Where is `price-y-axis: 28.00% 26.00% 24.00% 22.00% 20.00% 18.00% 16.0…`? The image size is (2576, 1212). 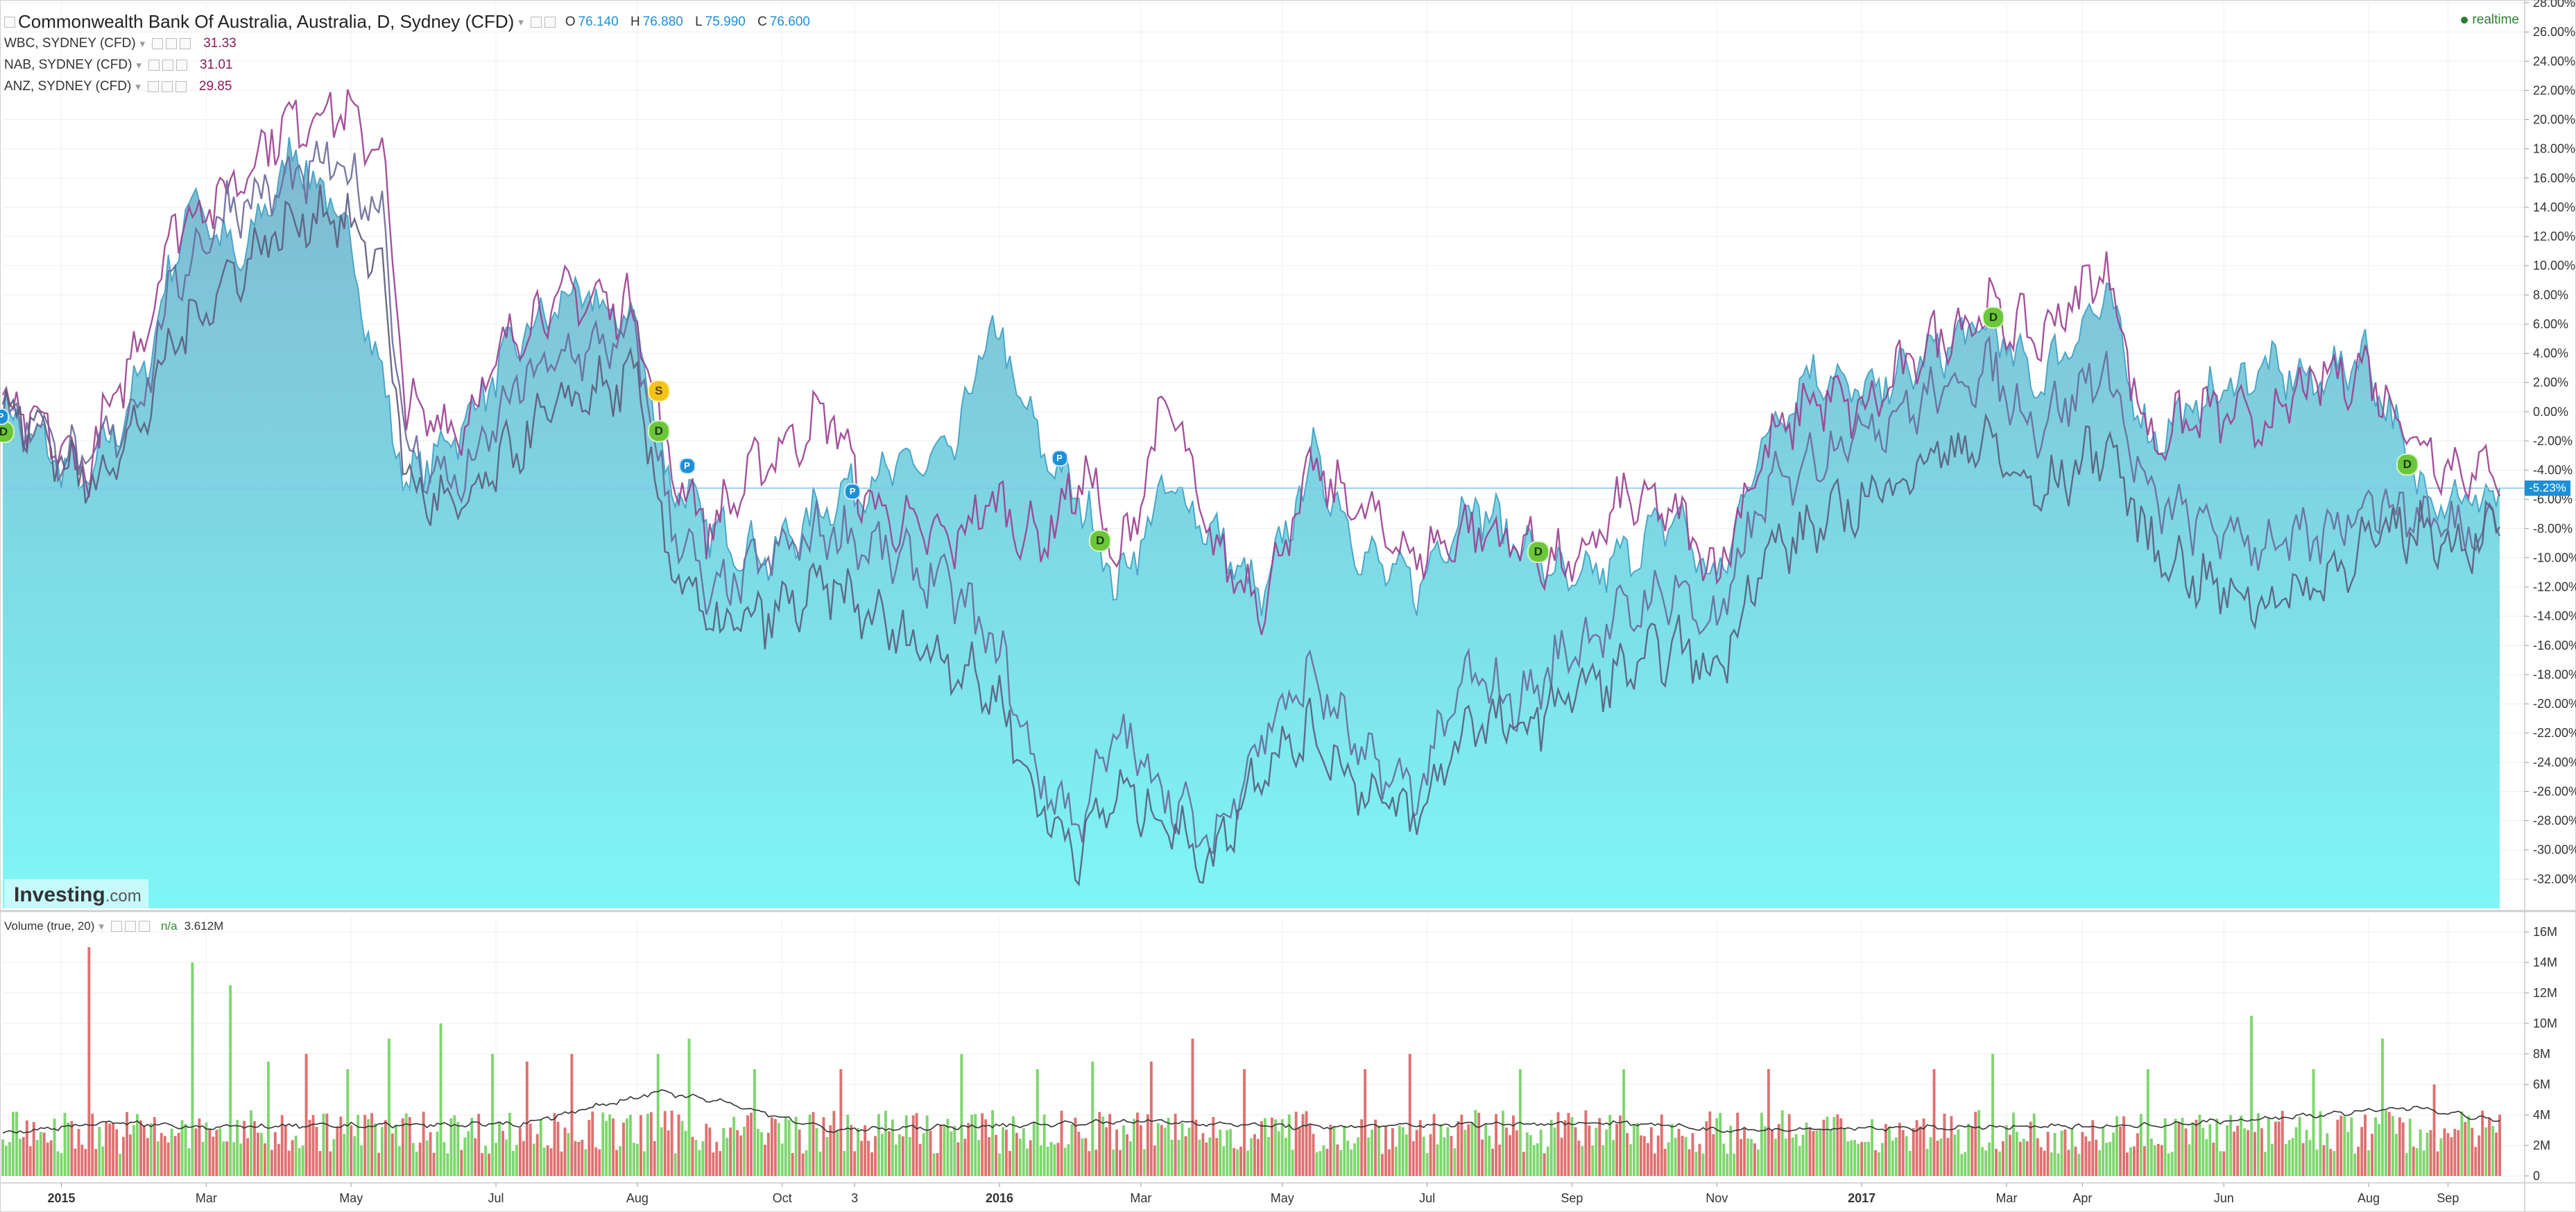
price-y-axis: 28.00% 26.00% 24.00% 22.00% 20.00% 18.00% 16.0… is located at coordinates (2550, 443).